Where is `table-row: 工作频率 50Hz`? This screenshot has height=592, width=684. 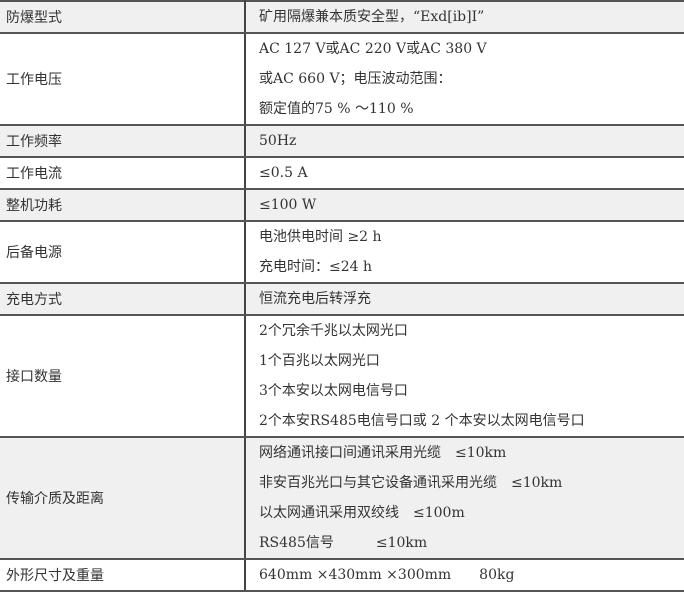 table-row: 工作频率 50Hz is located at coordinates (342, 141).